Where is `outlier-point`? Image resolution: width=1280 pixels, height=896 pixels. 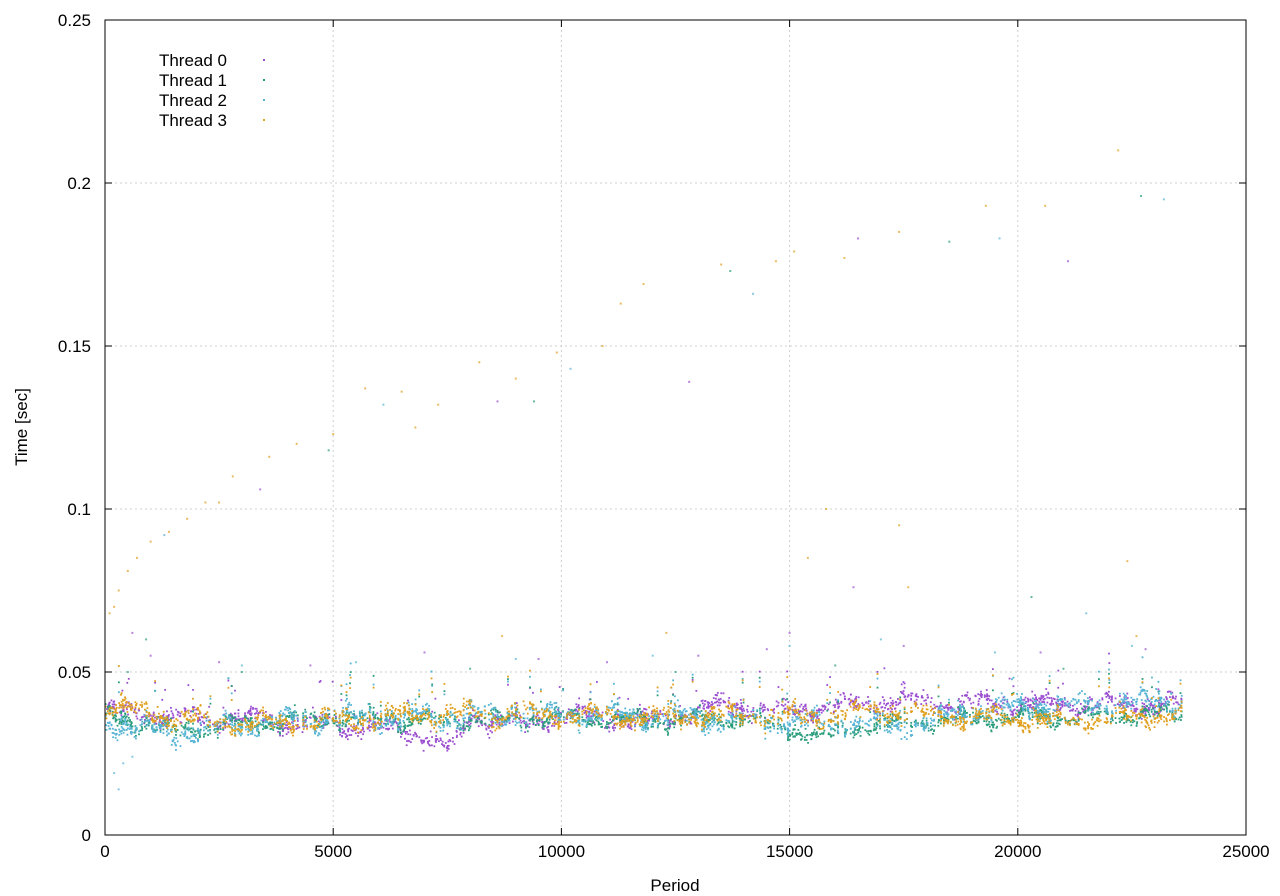 outlier-point is located at coordinates (241, 672).